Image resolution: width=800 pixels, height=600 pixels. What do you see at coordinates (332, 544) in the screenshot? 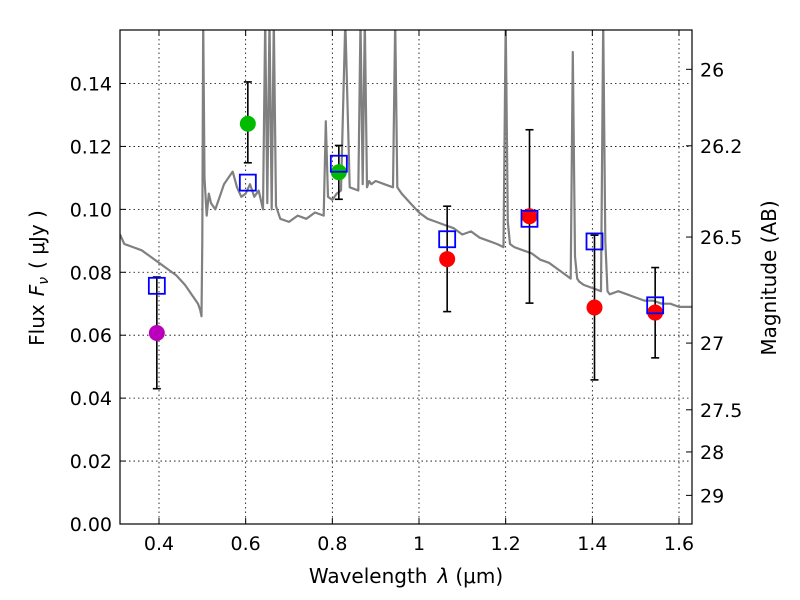
I see `x-tick-label: 0.8` at bounding box center [332, 544].